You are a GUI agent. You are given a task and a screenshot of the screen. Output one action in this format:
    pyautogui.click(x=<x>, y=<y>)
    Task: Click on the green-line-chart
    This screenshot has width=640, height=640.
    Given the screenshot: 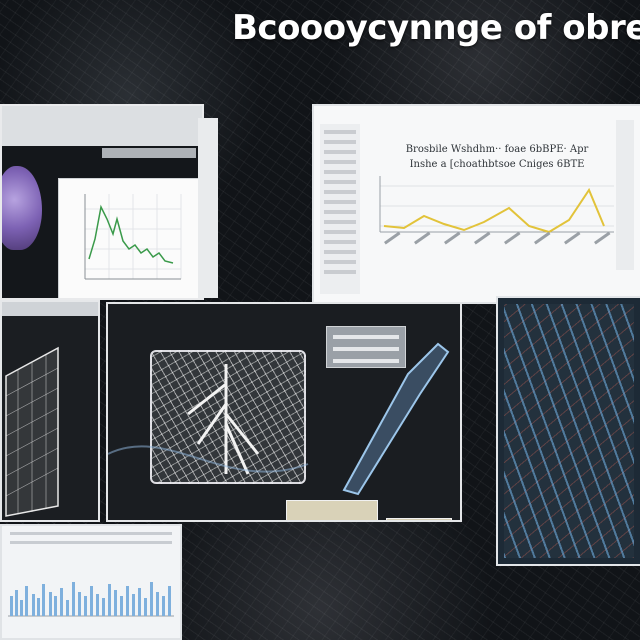 What is the action you would take?
    pyautogui.click(x=130, y=238)
    